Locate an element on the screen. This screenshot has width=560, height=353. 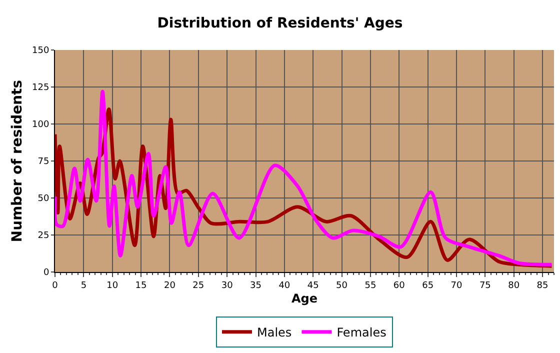
x-tick-label: 10 is located at coordinates (112, 285).